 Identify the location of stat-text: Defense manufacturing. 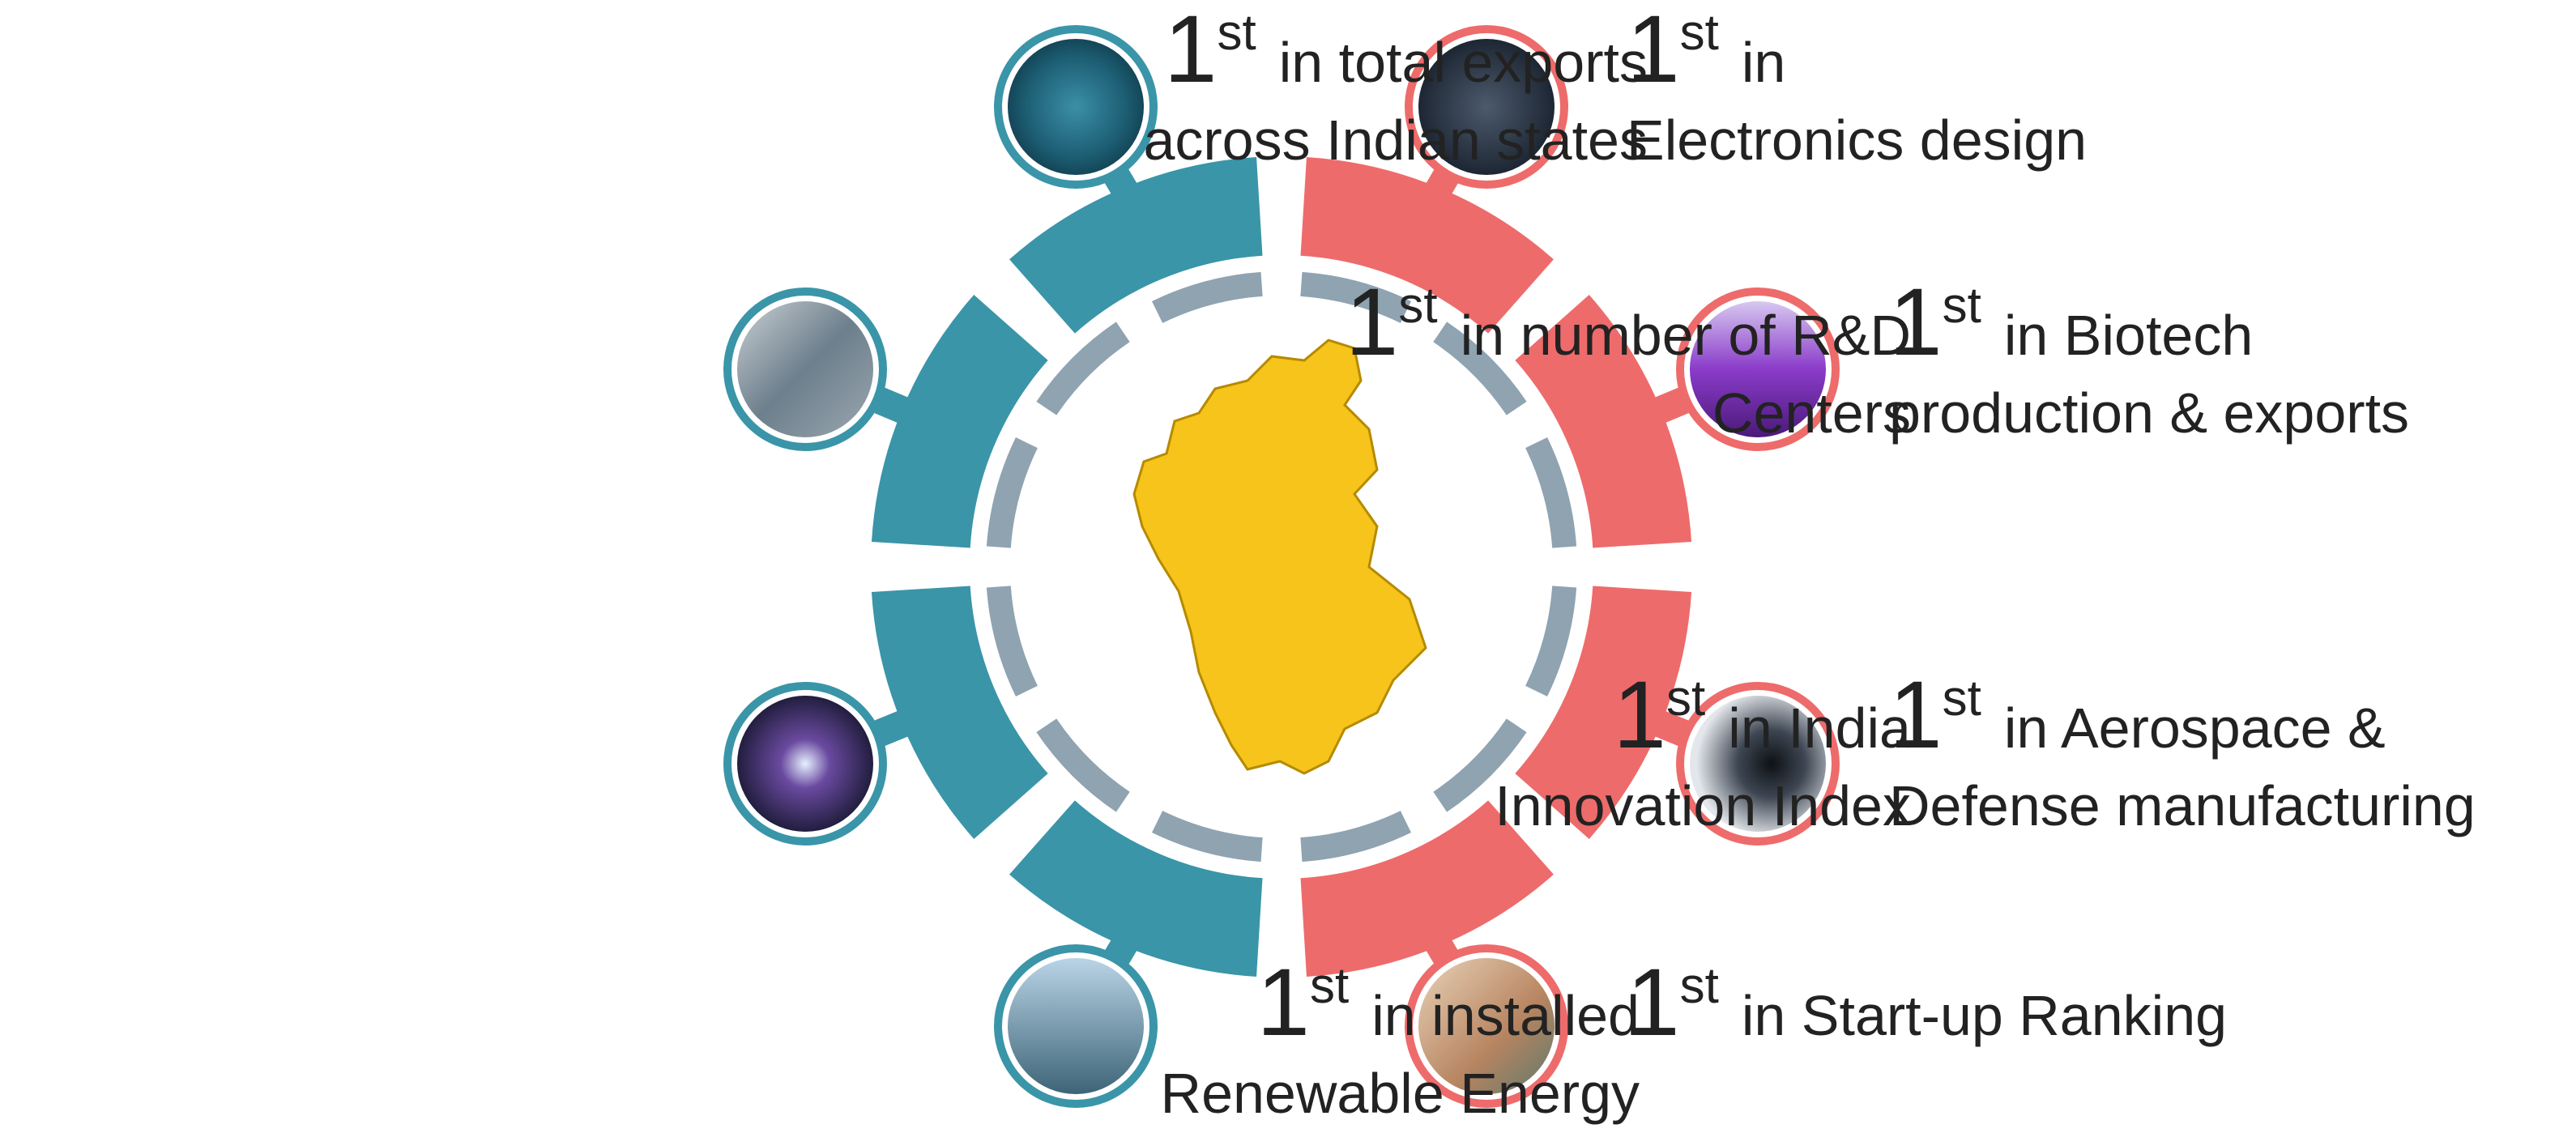
(2182, 805).